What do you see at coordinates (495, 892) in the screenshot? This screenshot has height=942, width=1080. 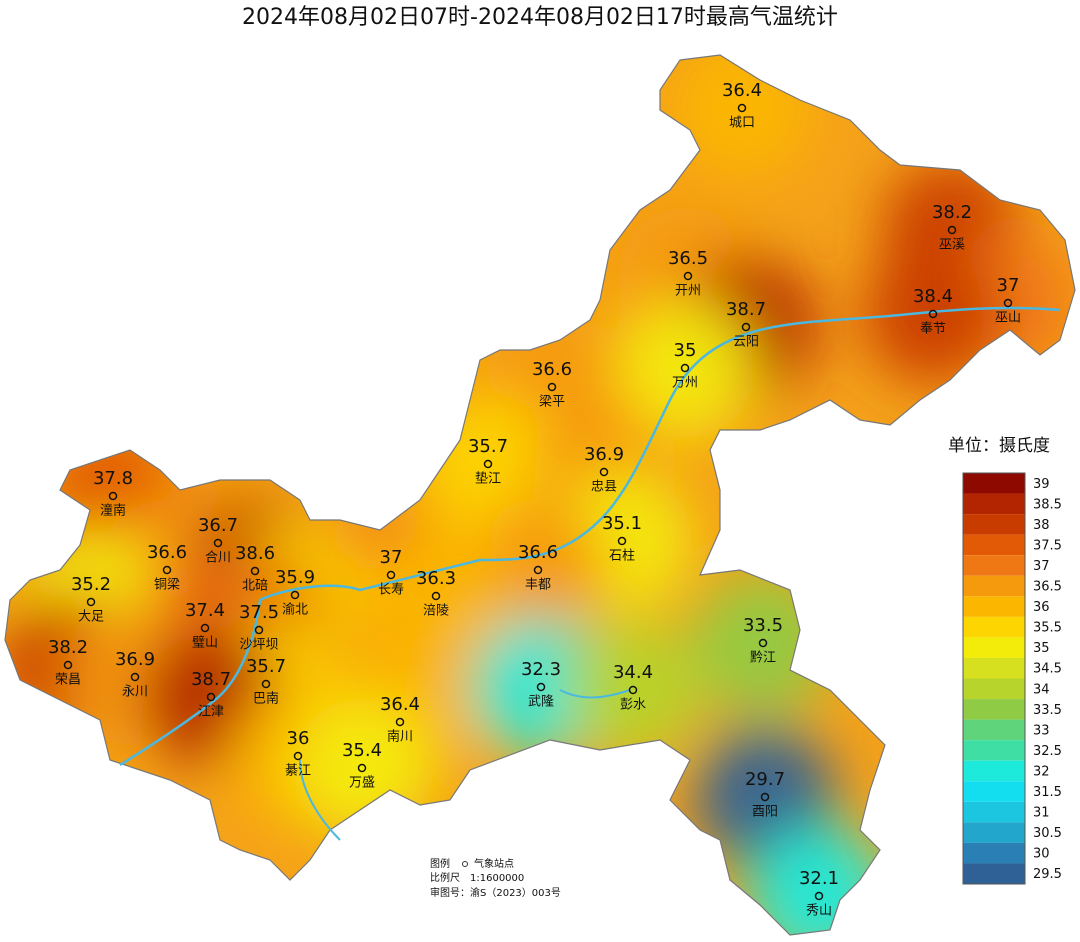 I see `footer-approval: 审图号：渝S（2023）003号` at bounding box center [495, 892].